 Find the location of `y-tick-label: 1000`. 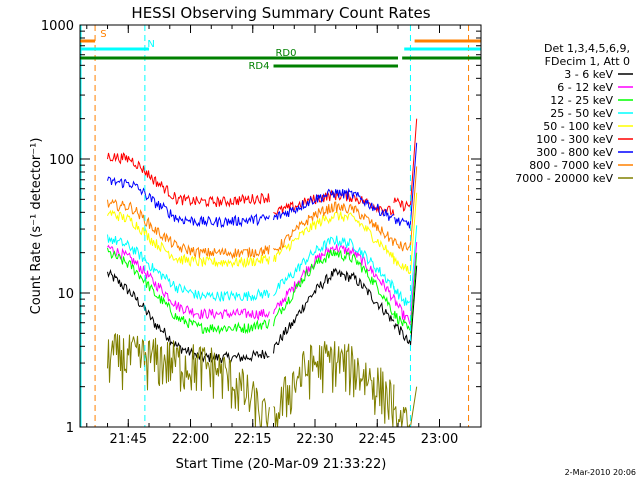

y-tick-label: 1000 is located at coordinates (57, 26).